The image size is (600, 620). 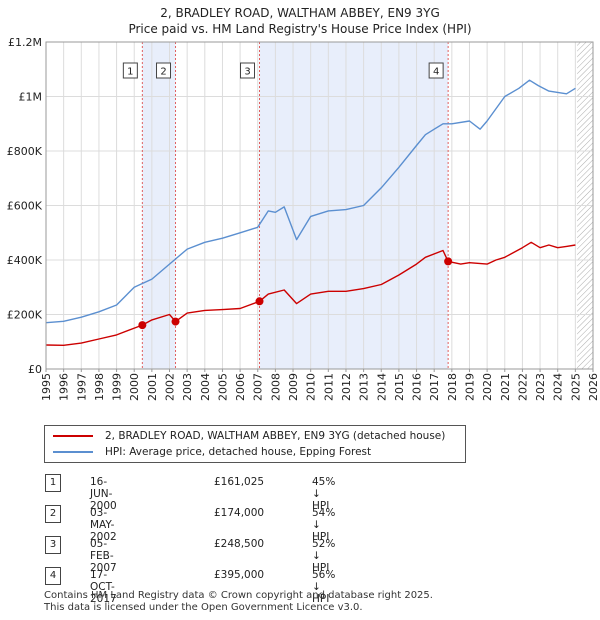 I want to click on y-tick-label: £200K, so click(x=25, y=315).